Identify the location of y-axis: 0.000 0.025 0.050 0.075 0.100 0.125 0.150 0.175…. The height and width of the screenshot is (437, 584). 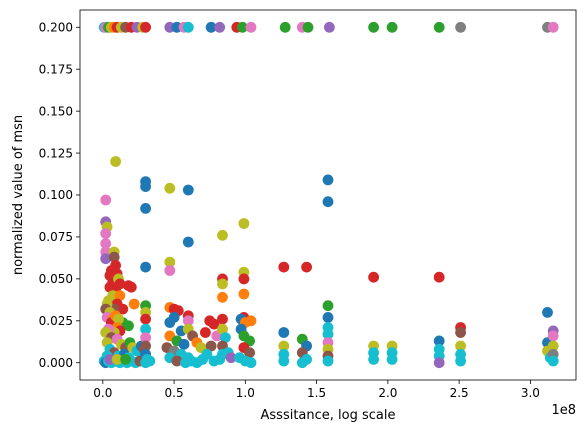
(59, 195).